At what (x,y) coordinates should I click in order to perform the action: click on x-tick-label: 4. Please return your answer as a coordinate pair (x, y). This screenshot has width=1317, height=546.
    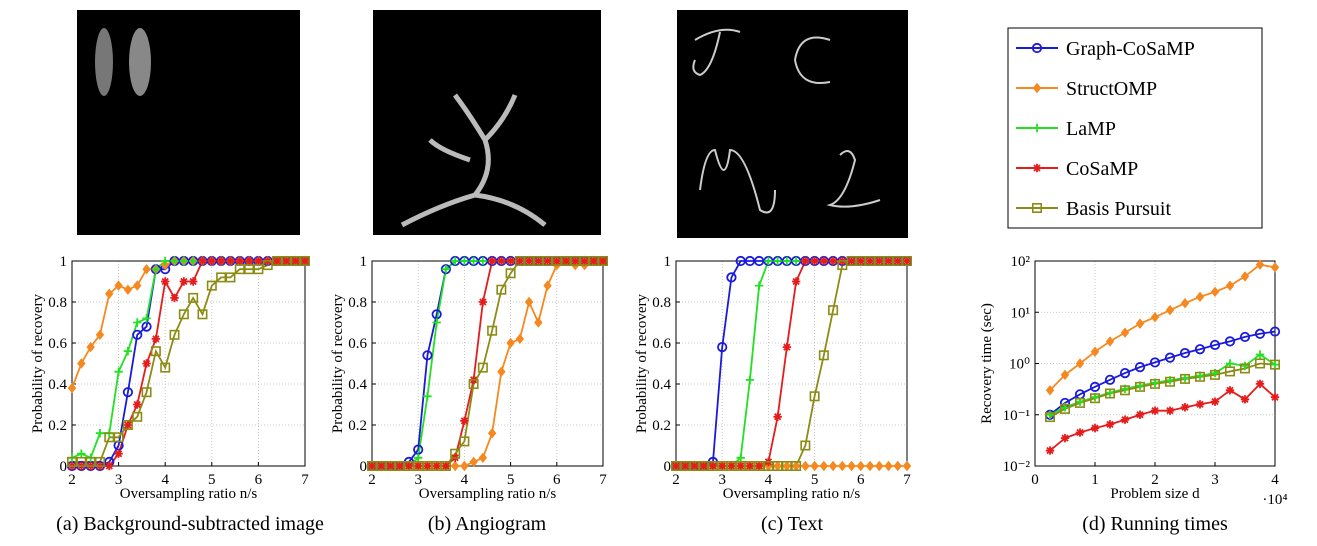
    Looking at the image, I should click on (165, 480).